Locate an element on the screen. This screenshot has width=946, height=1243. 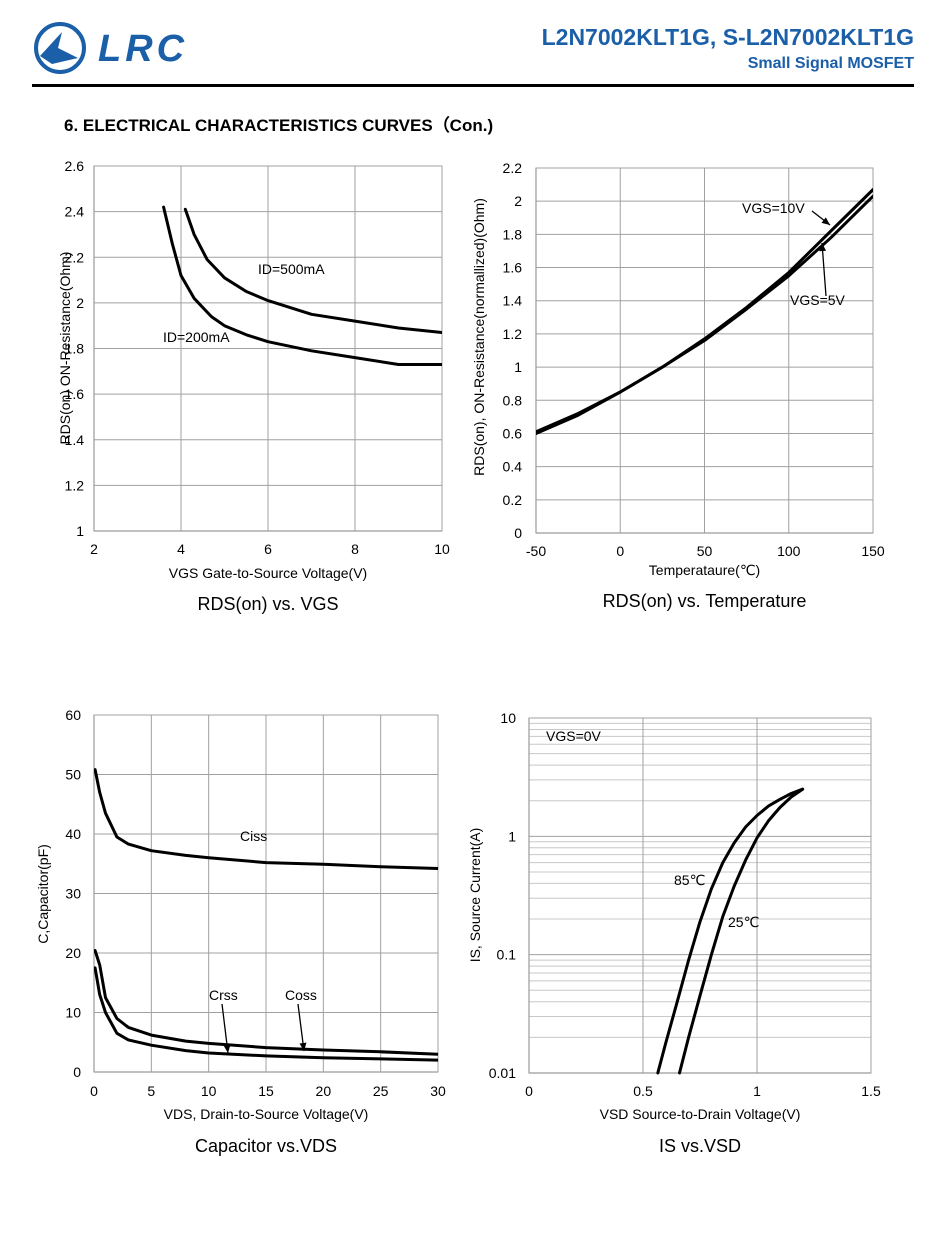
y-axis-label: IS, Source Current(A) is located at coordinates (475, 895).